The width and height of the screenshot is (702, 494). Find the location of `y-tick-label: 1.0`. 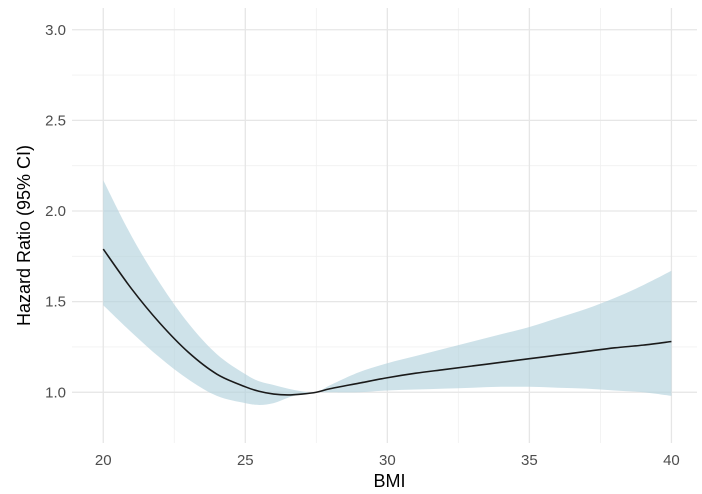

y-tick-label: 1.0 is located at coordinates (55, 392).